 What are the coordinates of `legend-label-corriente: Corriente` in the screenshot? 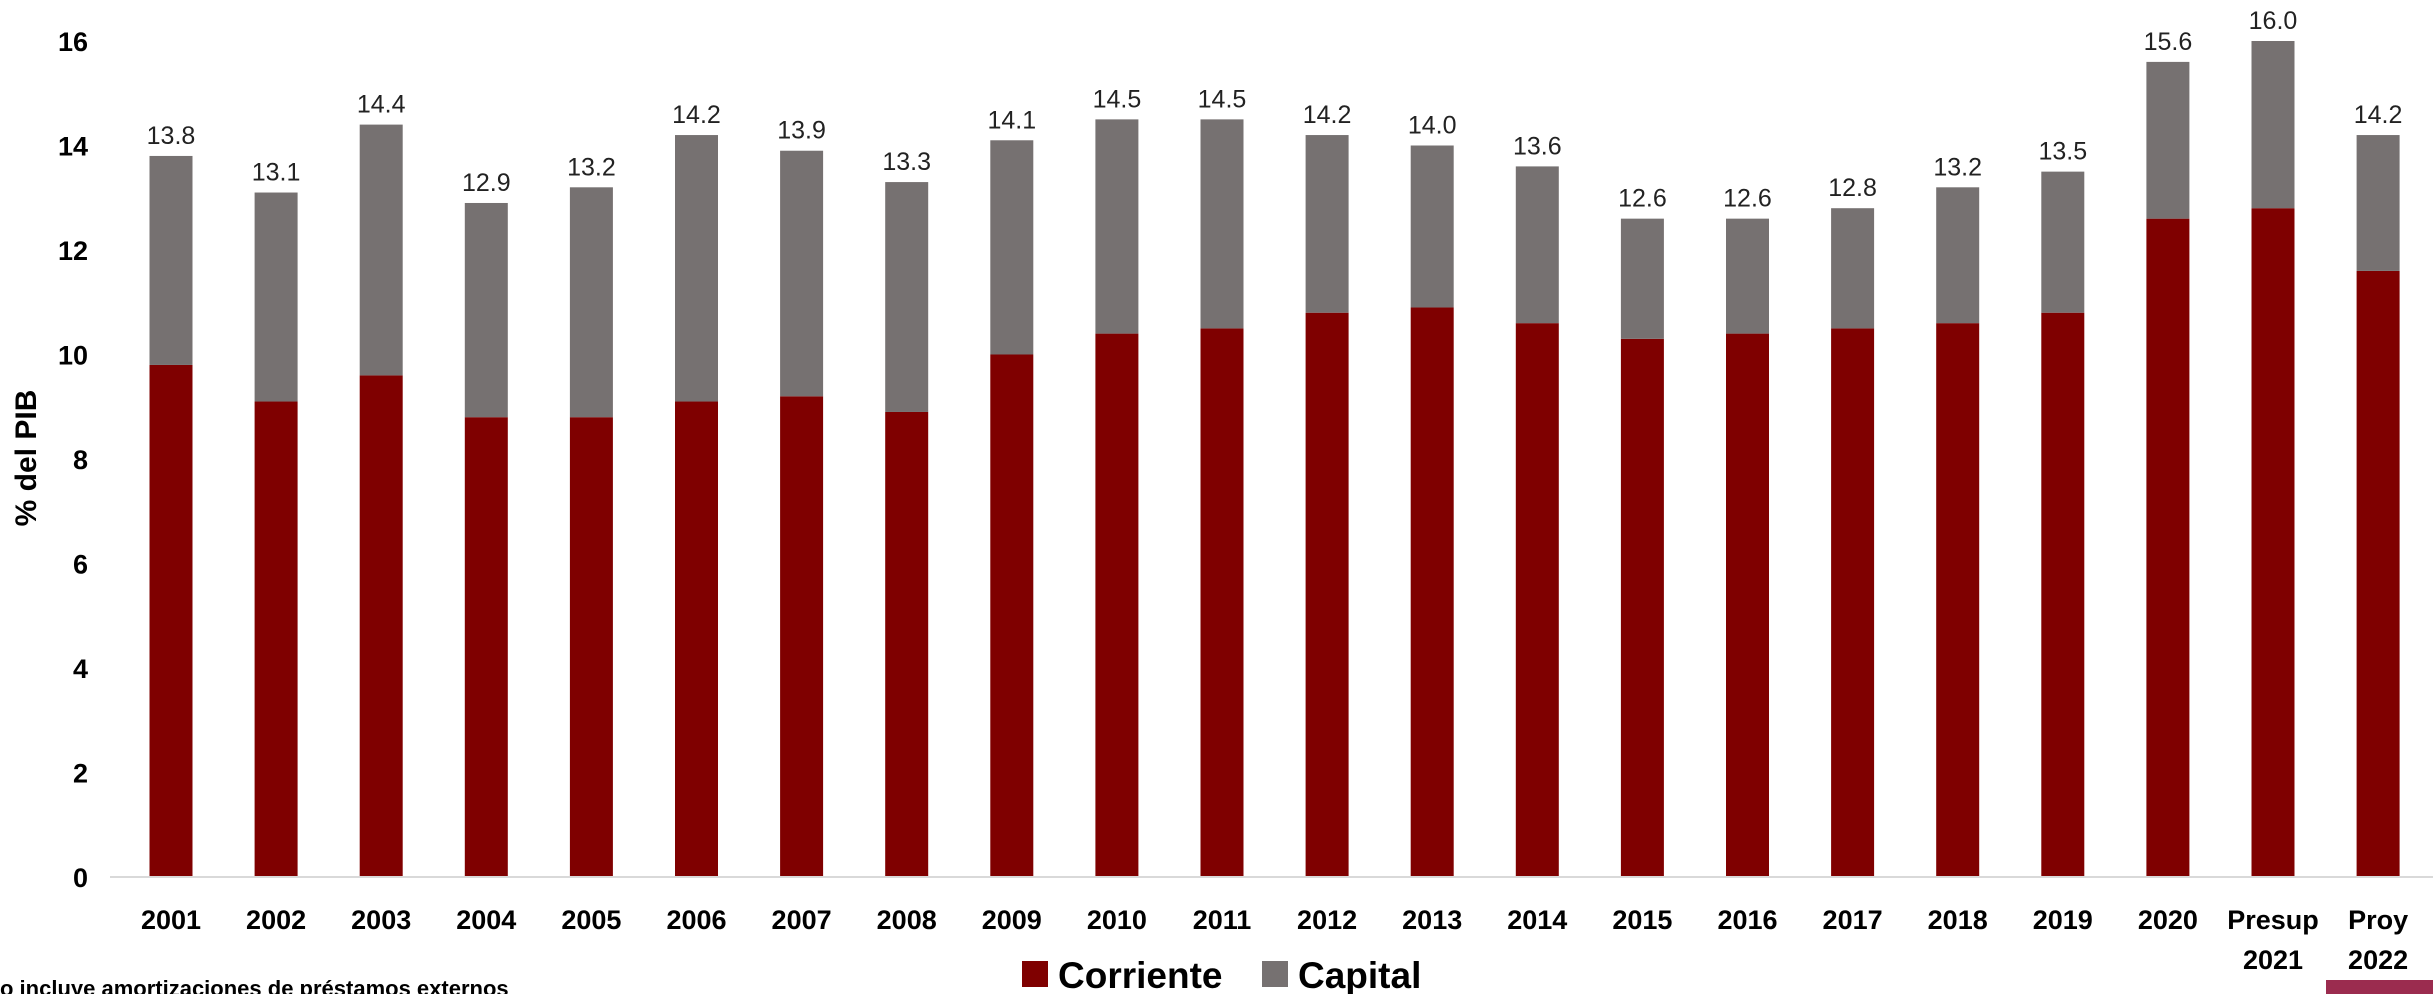 It's located at (1140, 974).